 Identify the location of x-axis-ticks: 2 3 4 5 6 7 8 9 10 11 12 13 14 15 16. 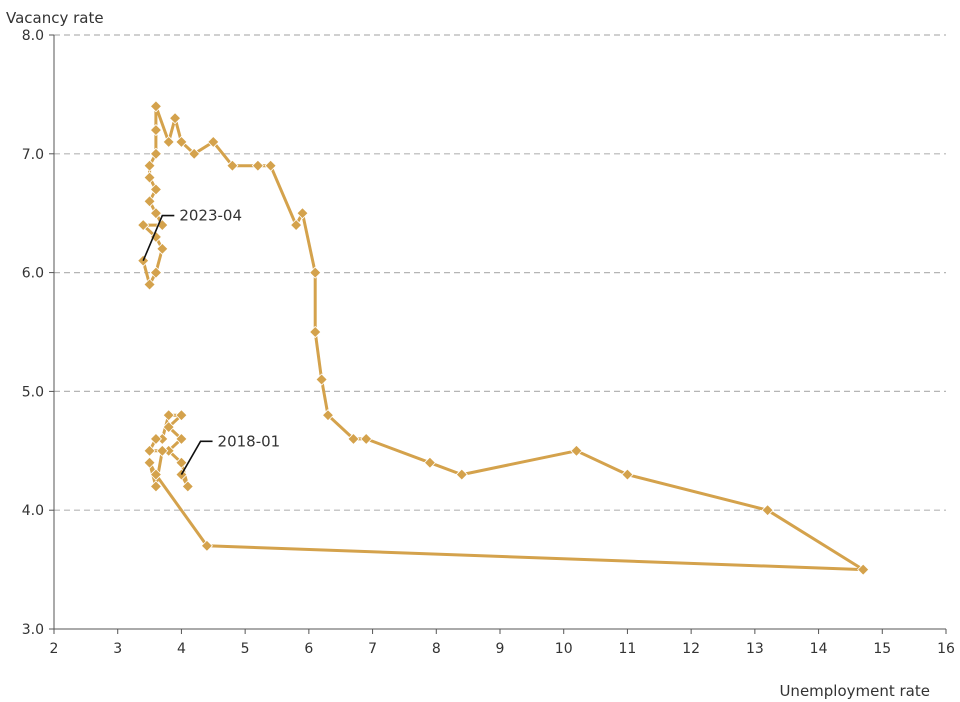
(502, 643).